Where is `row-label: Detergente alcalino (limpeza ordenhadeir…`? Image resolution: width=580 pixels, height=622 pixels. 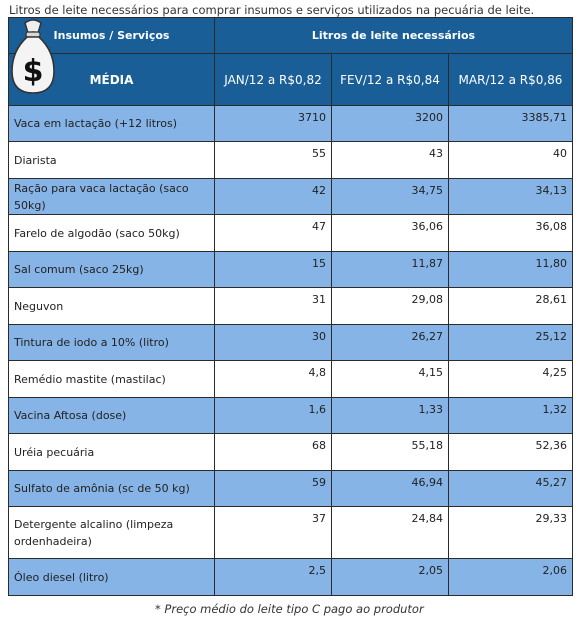
row-label: Detergente alcalino (limpeza ordenhadeir… is located at coordinates (111, 532).